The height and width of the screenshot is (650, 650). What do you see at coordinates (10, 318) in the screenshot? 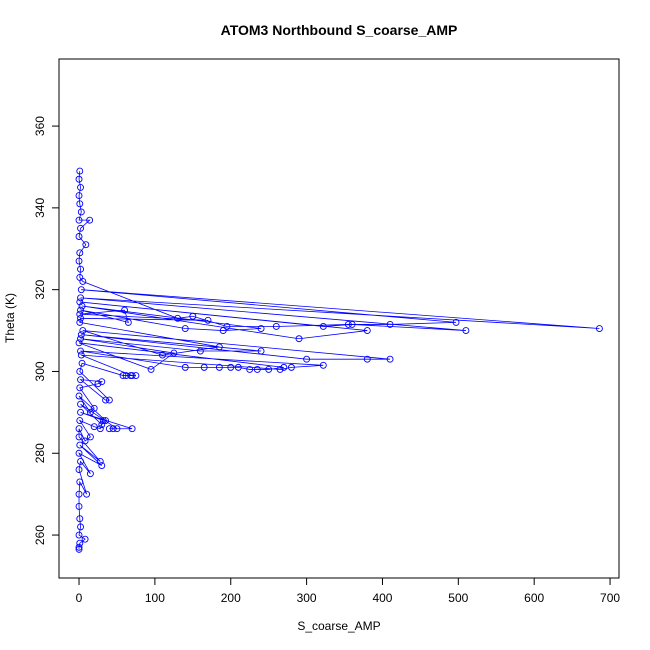
I see `y-axis-label: Theta (K)` at bounding box center [10, 318].